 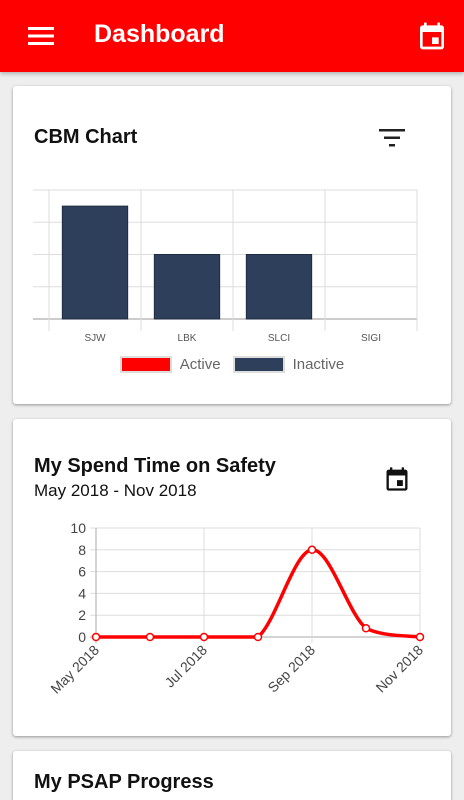 I want to click on legend-label-active: Active, so click(x=200, y=364).